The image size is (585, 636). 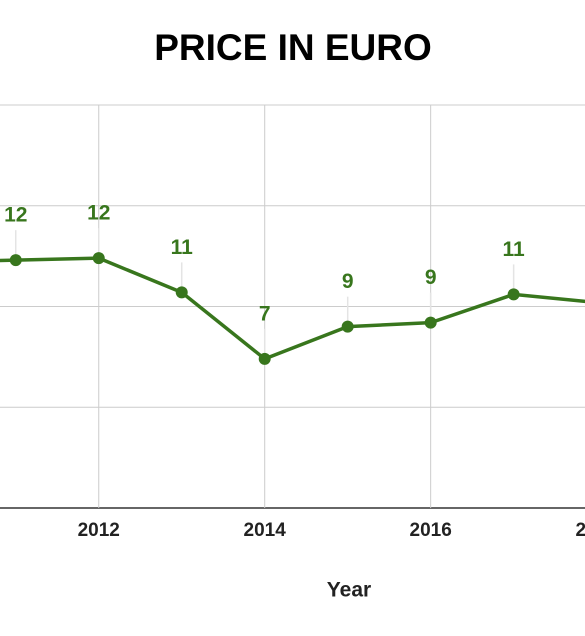 I want to click on x-tick-label: 2018, so click(x=580, y=530).